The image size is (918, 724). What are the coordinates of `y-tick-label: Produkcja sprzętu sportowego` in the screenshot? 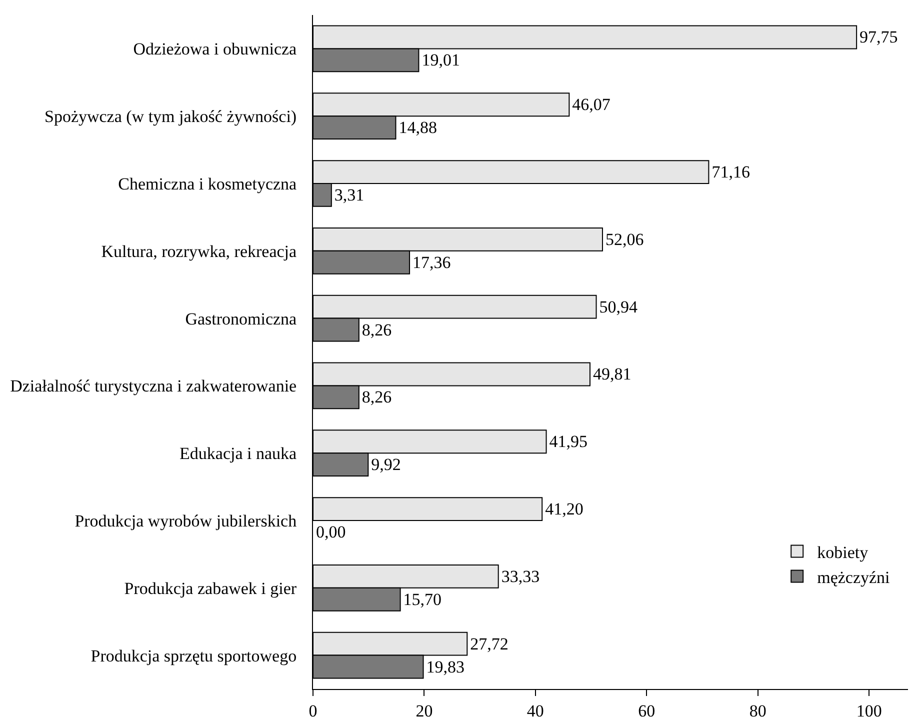 It's located at (193, 656).